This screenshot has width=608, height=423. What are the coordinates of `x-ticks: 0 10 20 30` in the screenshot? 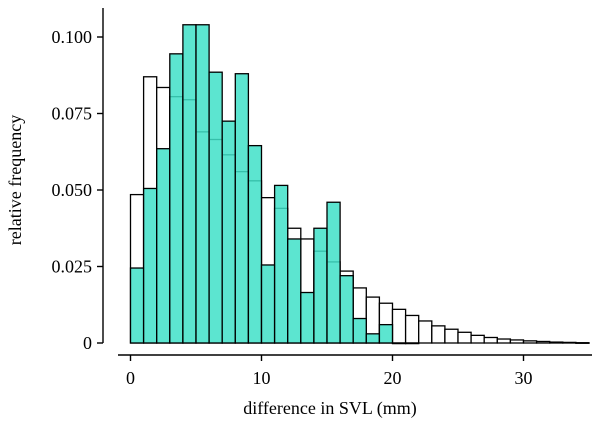 It's located at (329, 371).